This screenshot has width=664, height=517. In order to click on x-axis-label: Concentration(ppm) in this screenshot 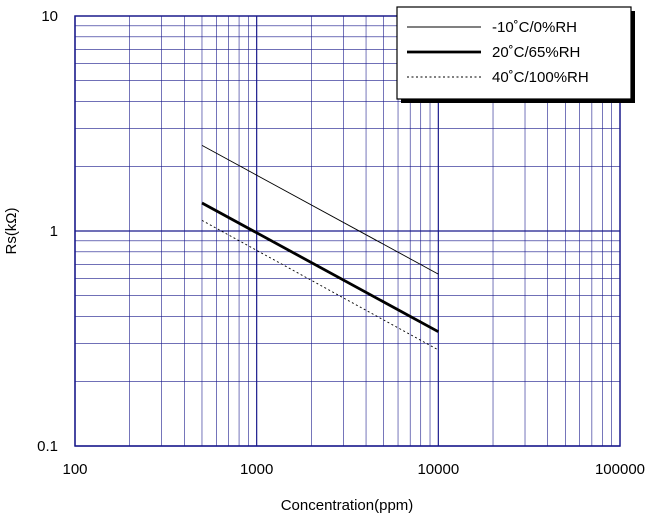, I will do `click(347, 505)`.